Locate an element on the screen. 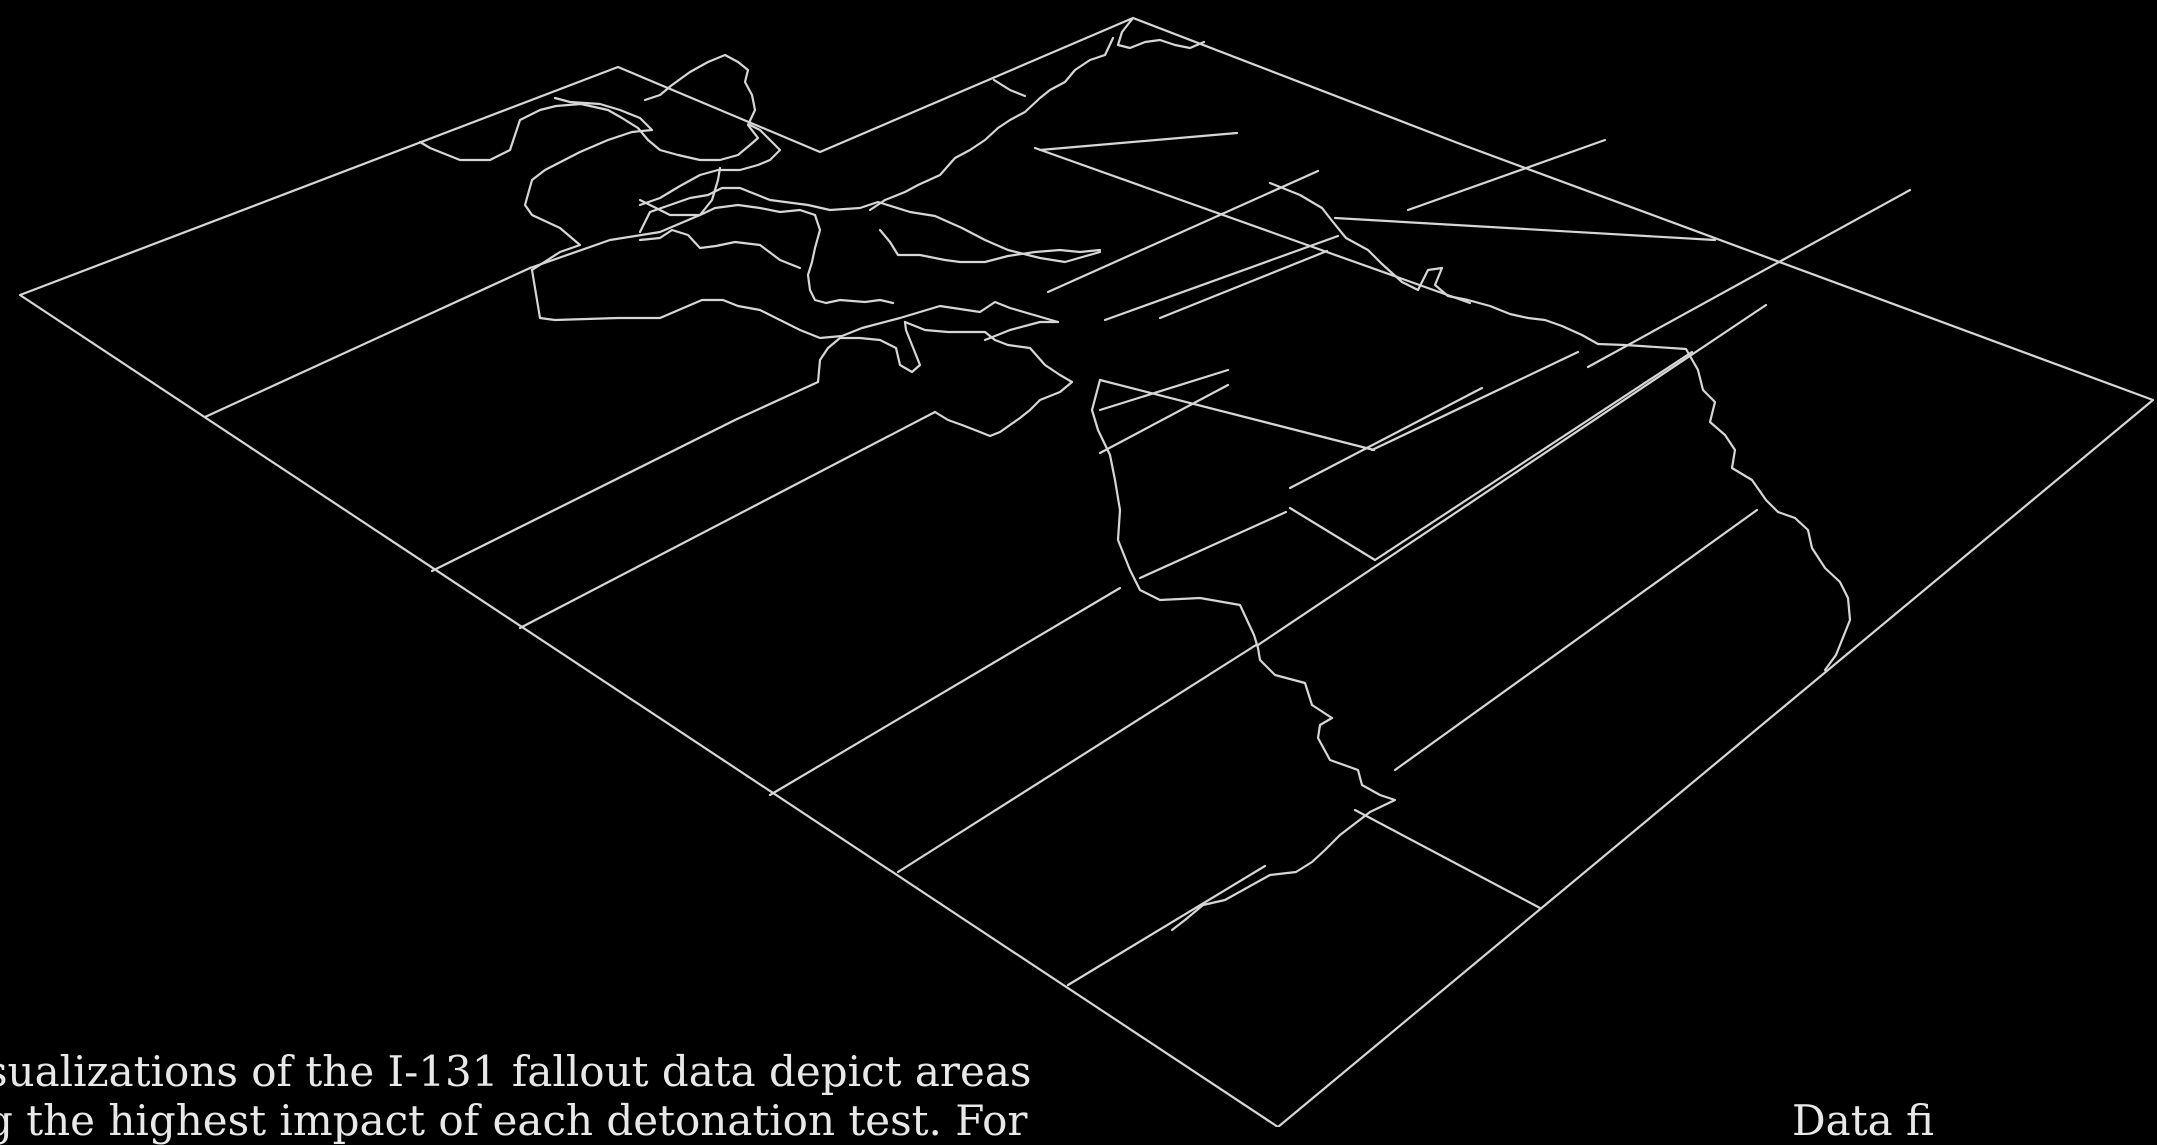 The image size is (2157, 1145). caption-right-fragment: Data fi is located at coordinates (1863, 1120).